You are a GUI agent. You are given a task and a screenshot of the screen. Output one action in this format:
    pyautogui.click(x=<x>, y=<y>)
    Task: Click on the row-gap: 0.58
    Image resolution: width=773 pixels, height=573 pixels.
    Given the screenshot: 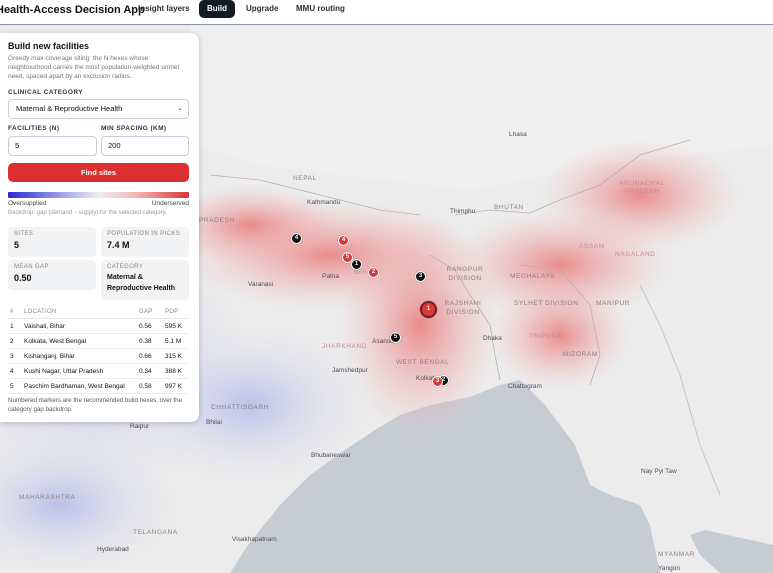 What is the action you would take?
    pyautogui.click(x=150, y=386)
    